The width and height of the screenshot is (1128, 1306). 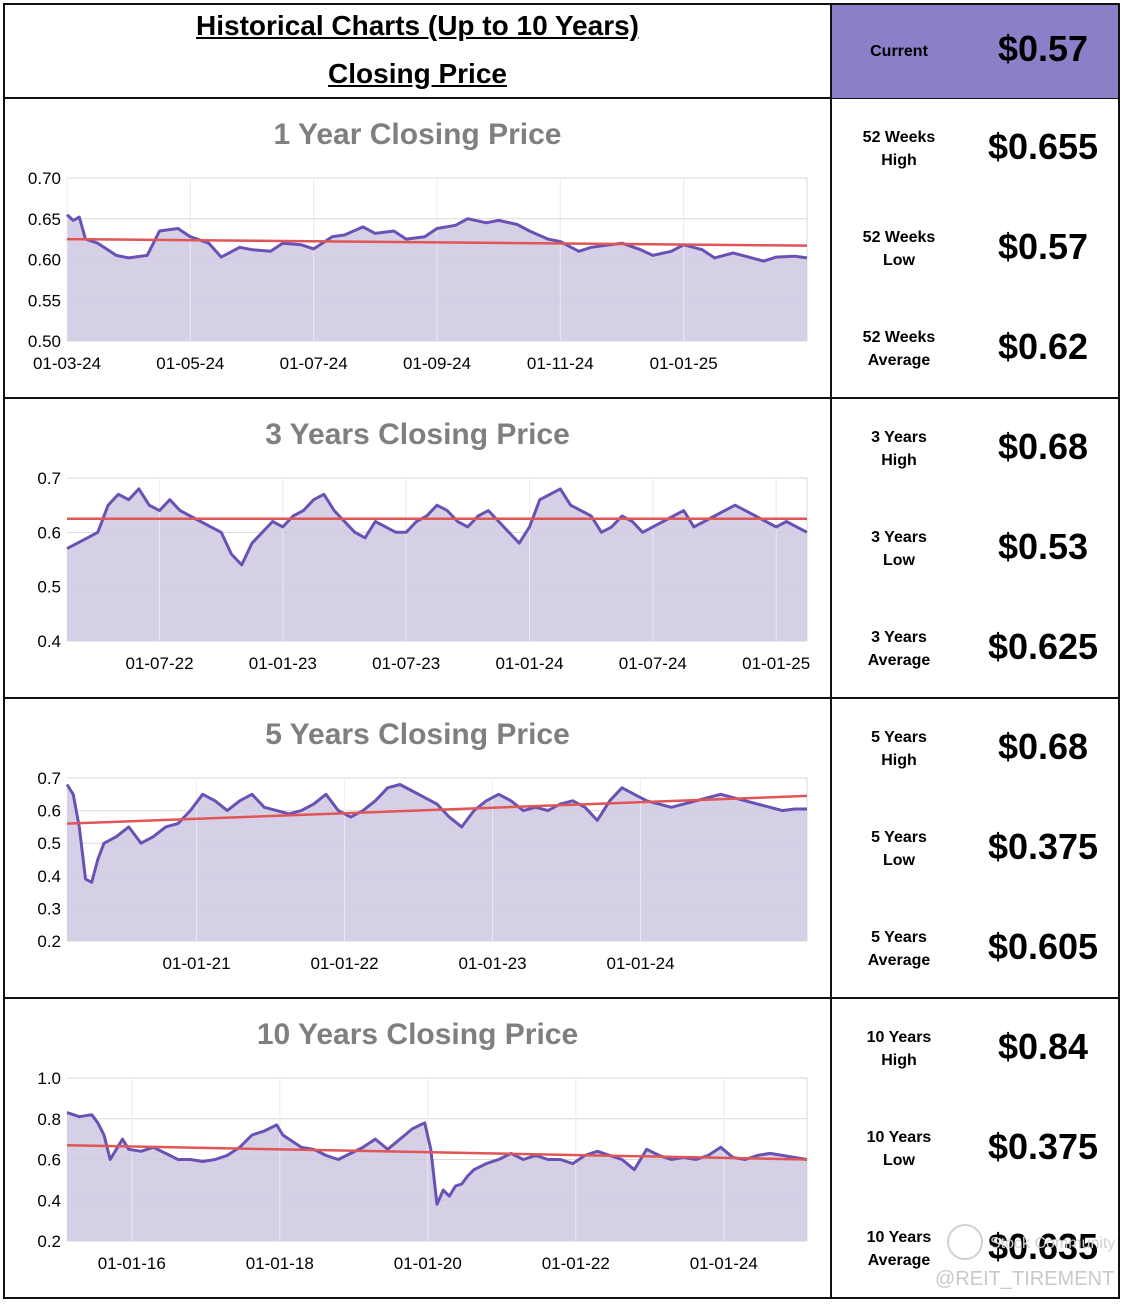 I want to click on current-value: $0.57, so click(x=1043, y=48).